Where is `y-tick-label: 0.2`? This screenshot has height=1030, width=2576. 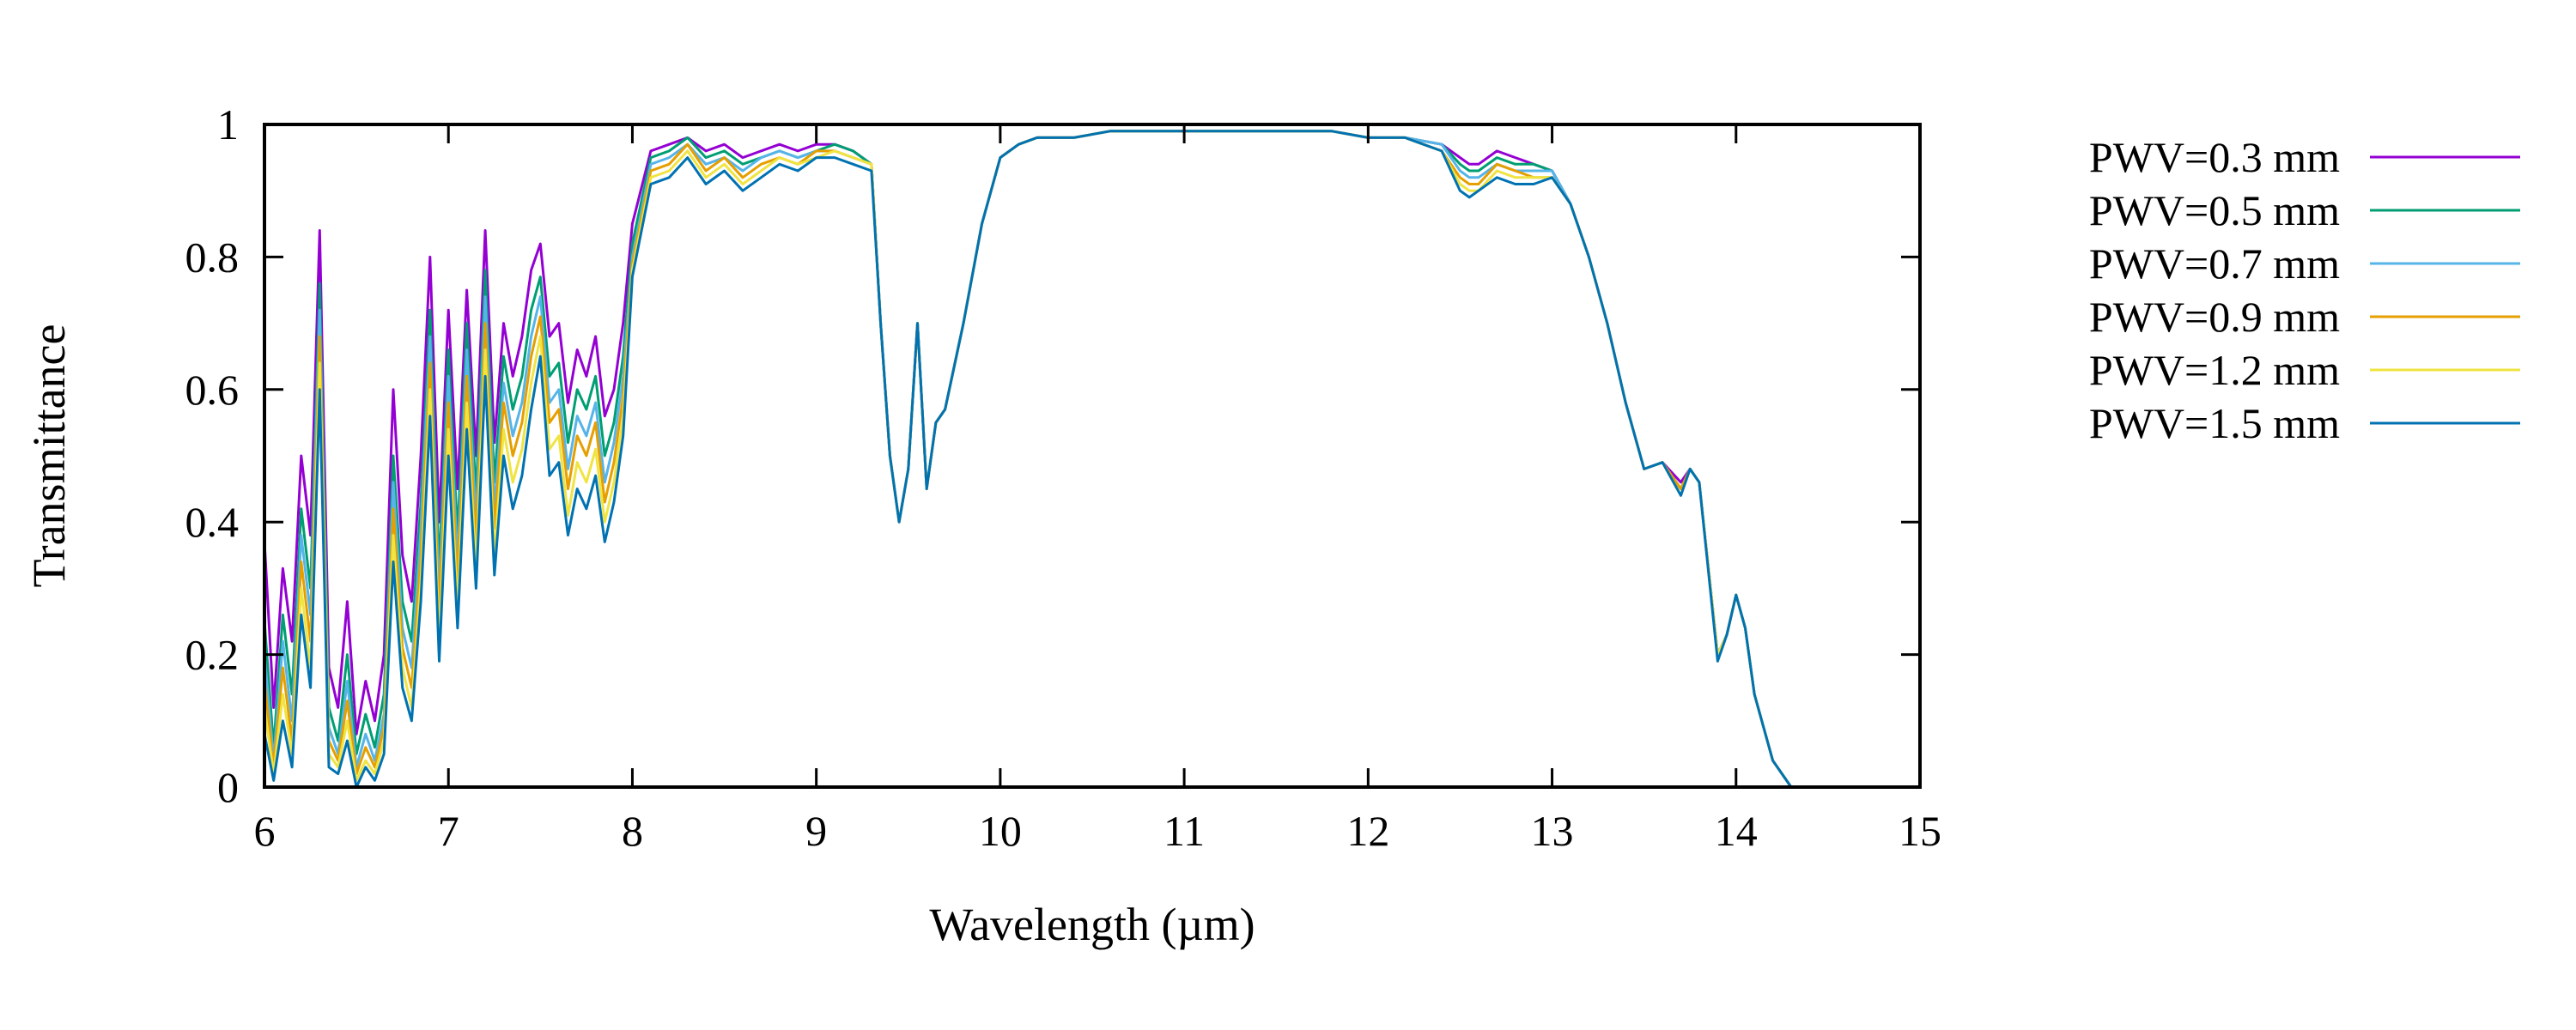
y-tick-label: 0.2 is located at coordinates (213, 655).